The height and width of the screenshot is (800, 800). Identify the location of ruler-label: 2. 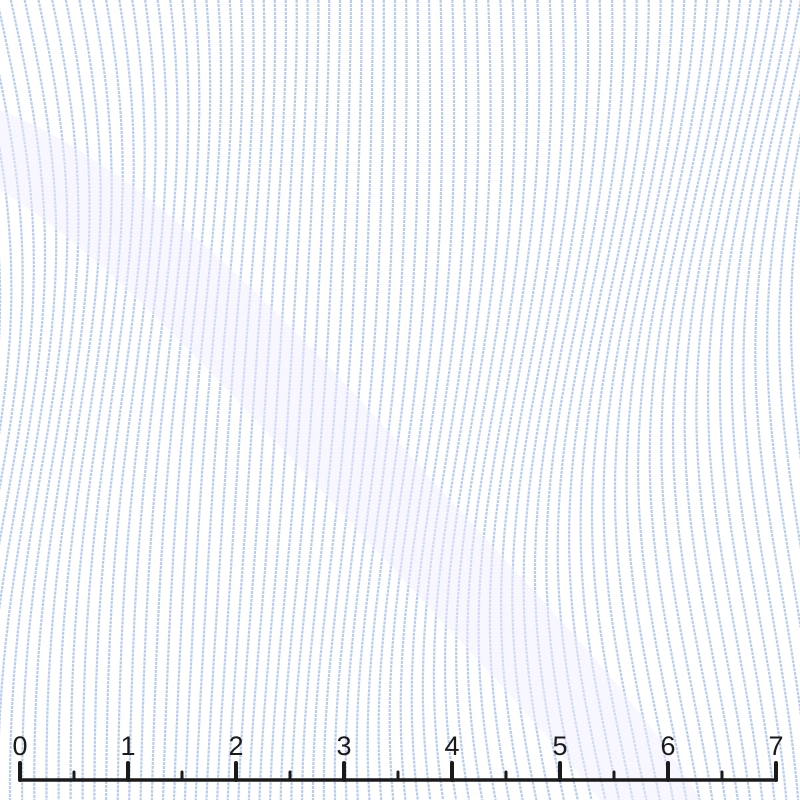
(235, 746).